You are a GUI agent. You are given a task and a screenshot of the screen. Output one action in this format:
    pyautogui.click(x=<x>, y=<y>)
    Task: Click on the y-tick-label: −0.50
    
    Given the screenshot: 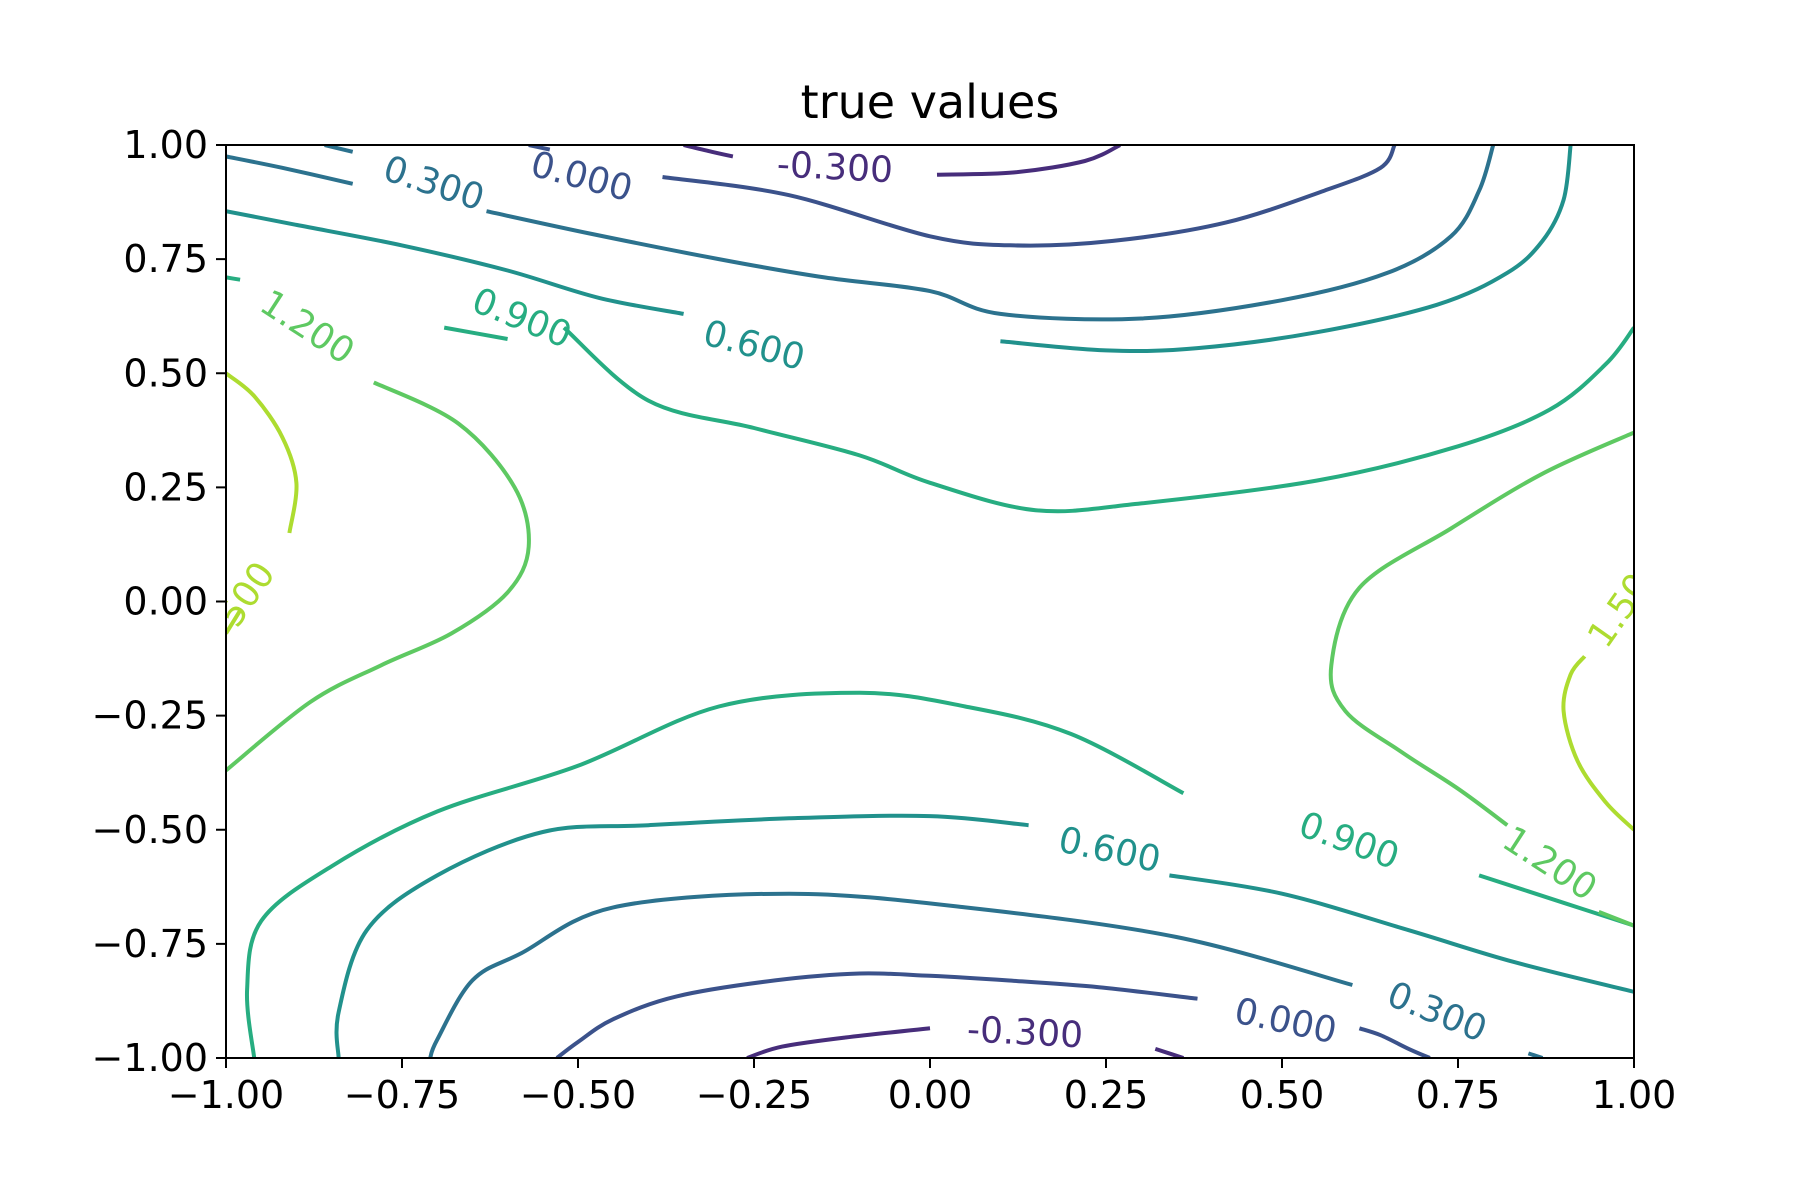 What is the action you would take?
    pyautogui.click(x=150, y=830)
    